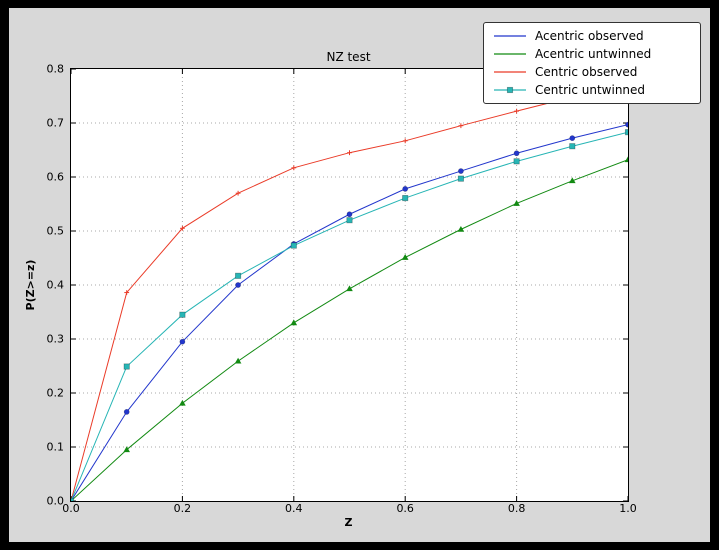 Image resolution: width=719 pixels, height=550 pixels. What do you see at coordinates (56, 339) in the screenshot?
I see `y-tick-label: 0.3` at bounding box center [56, 339].